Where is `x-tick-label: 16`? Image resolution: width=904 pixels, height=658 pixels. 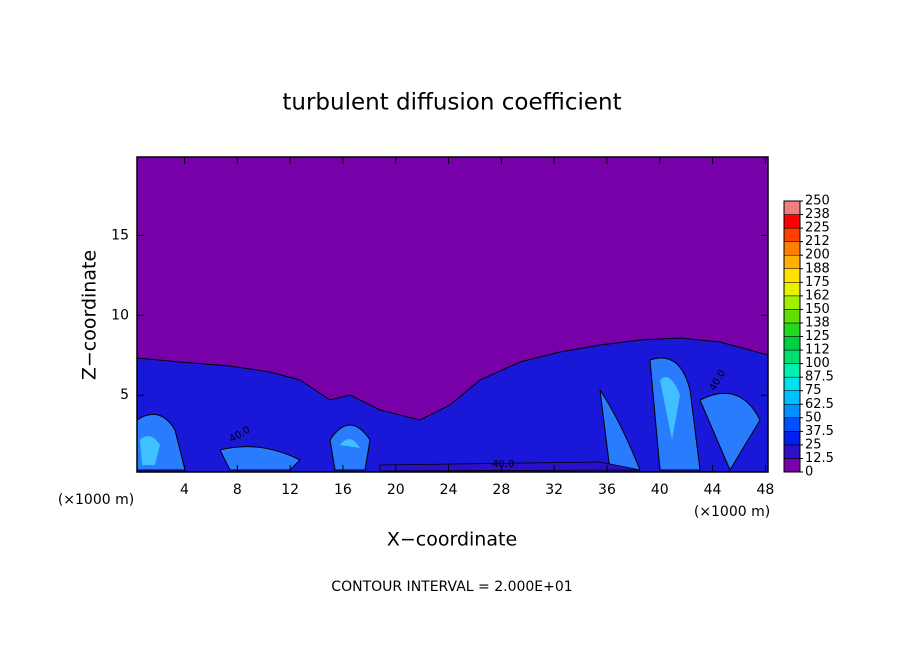 x-tick-label: 16 is located at coordinates (343, 490).